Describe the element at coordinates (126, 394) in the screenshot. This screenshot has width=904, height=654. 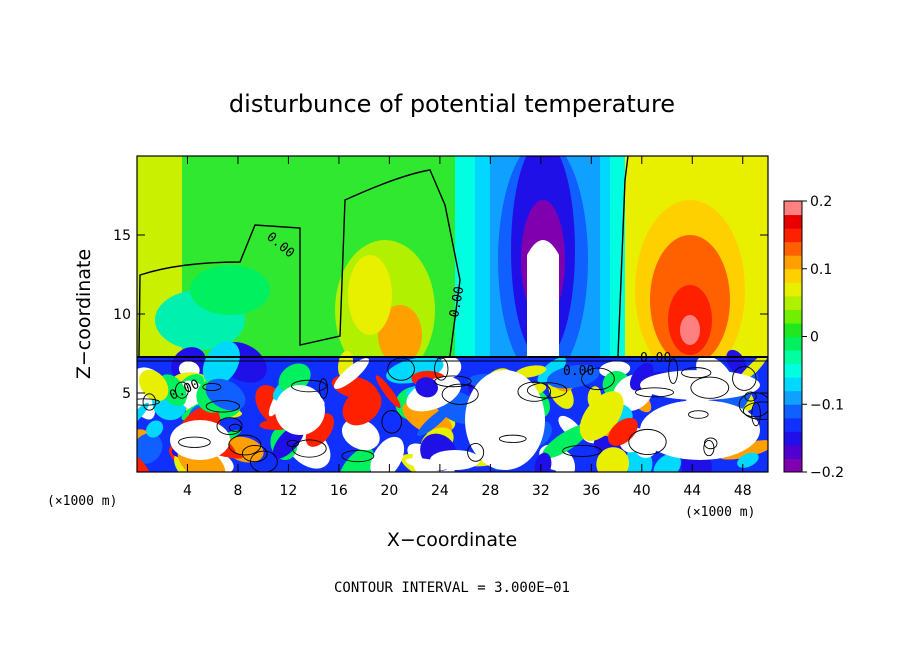
I see `y-tick-label-5: 5` at that location.